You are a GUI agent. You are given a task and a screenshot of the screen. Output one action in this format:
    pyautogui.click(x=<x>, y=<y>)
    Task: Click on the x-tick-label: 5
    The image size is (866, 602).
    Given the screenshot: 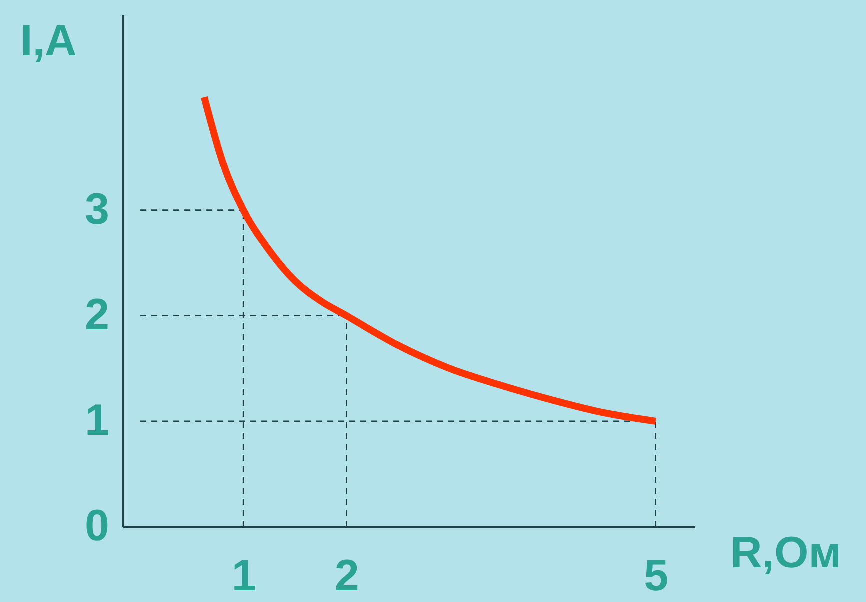 What is the action you would take?
    pyautogui.click(x=656, y=576)
    